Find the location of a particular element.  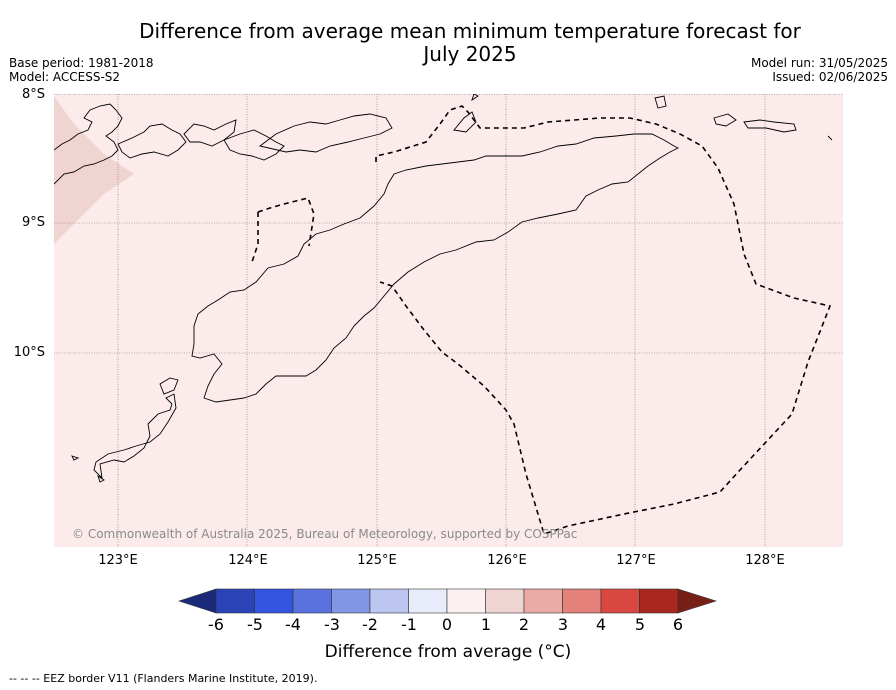

rote-coast is located at coordinates (135, 436).